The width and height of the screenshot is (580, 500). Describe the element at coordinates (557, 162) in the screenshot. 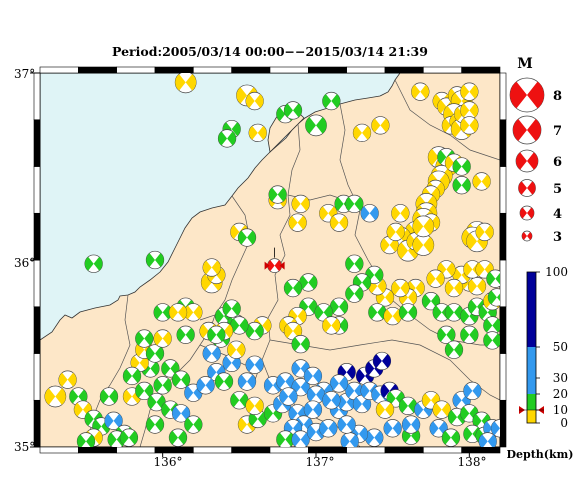

I see `magnitude-legend-label: 6` at that location.